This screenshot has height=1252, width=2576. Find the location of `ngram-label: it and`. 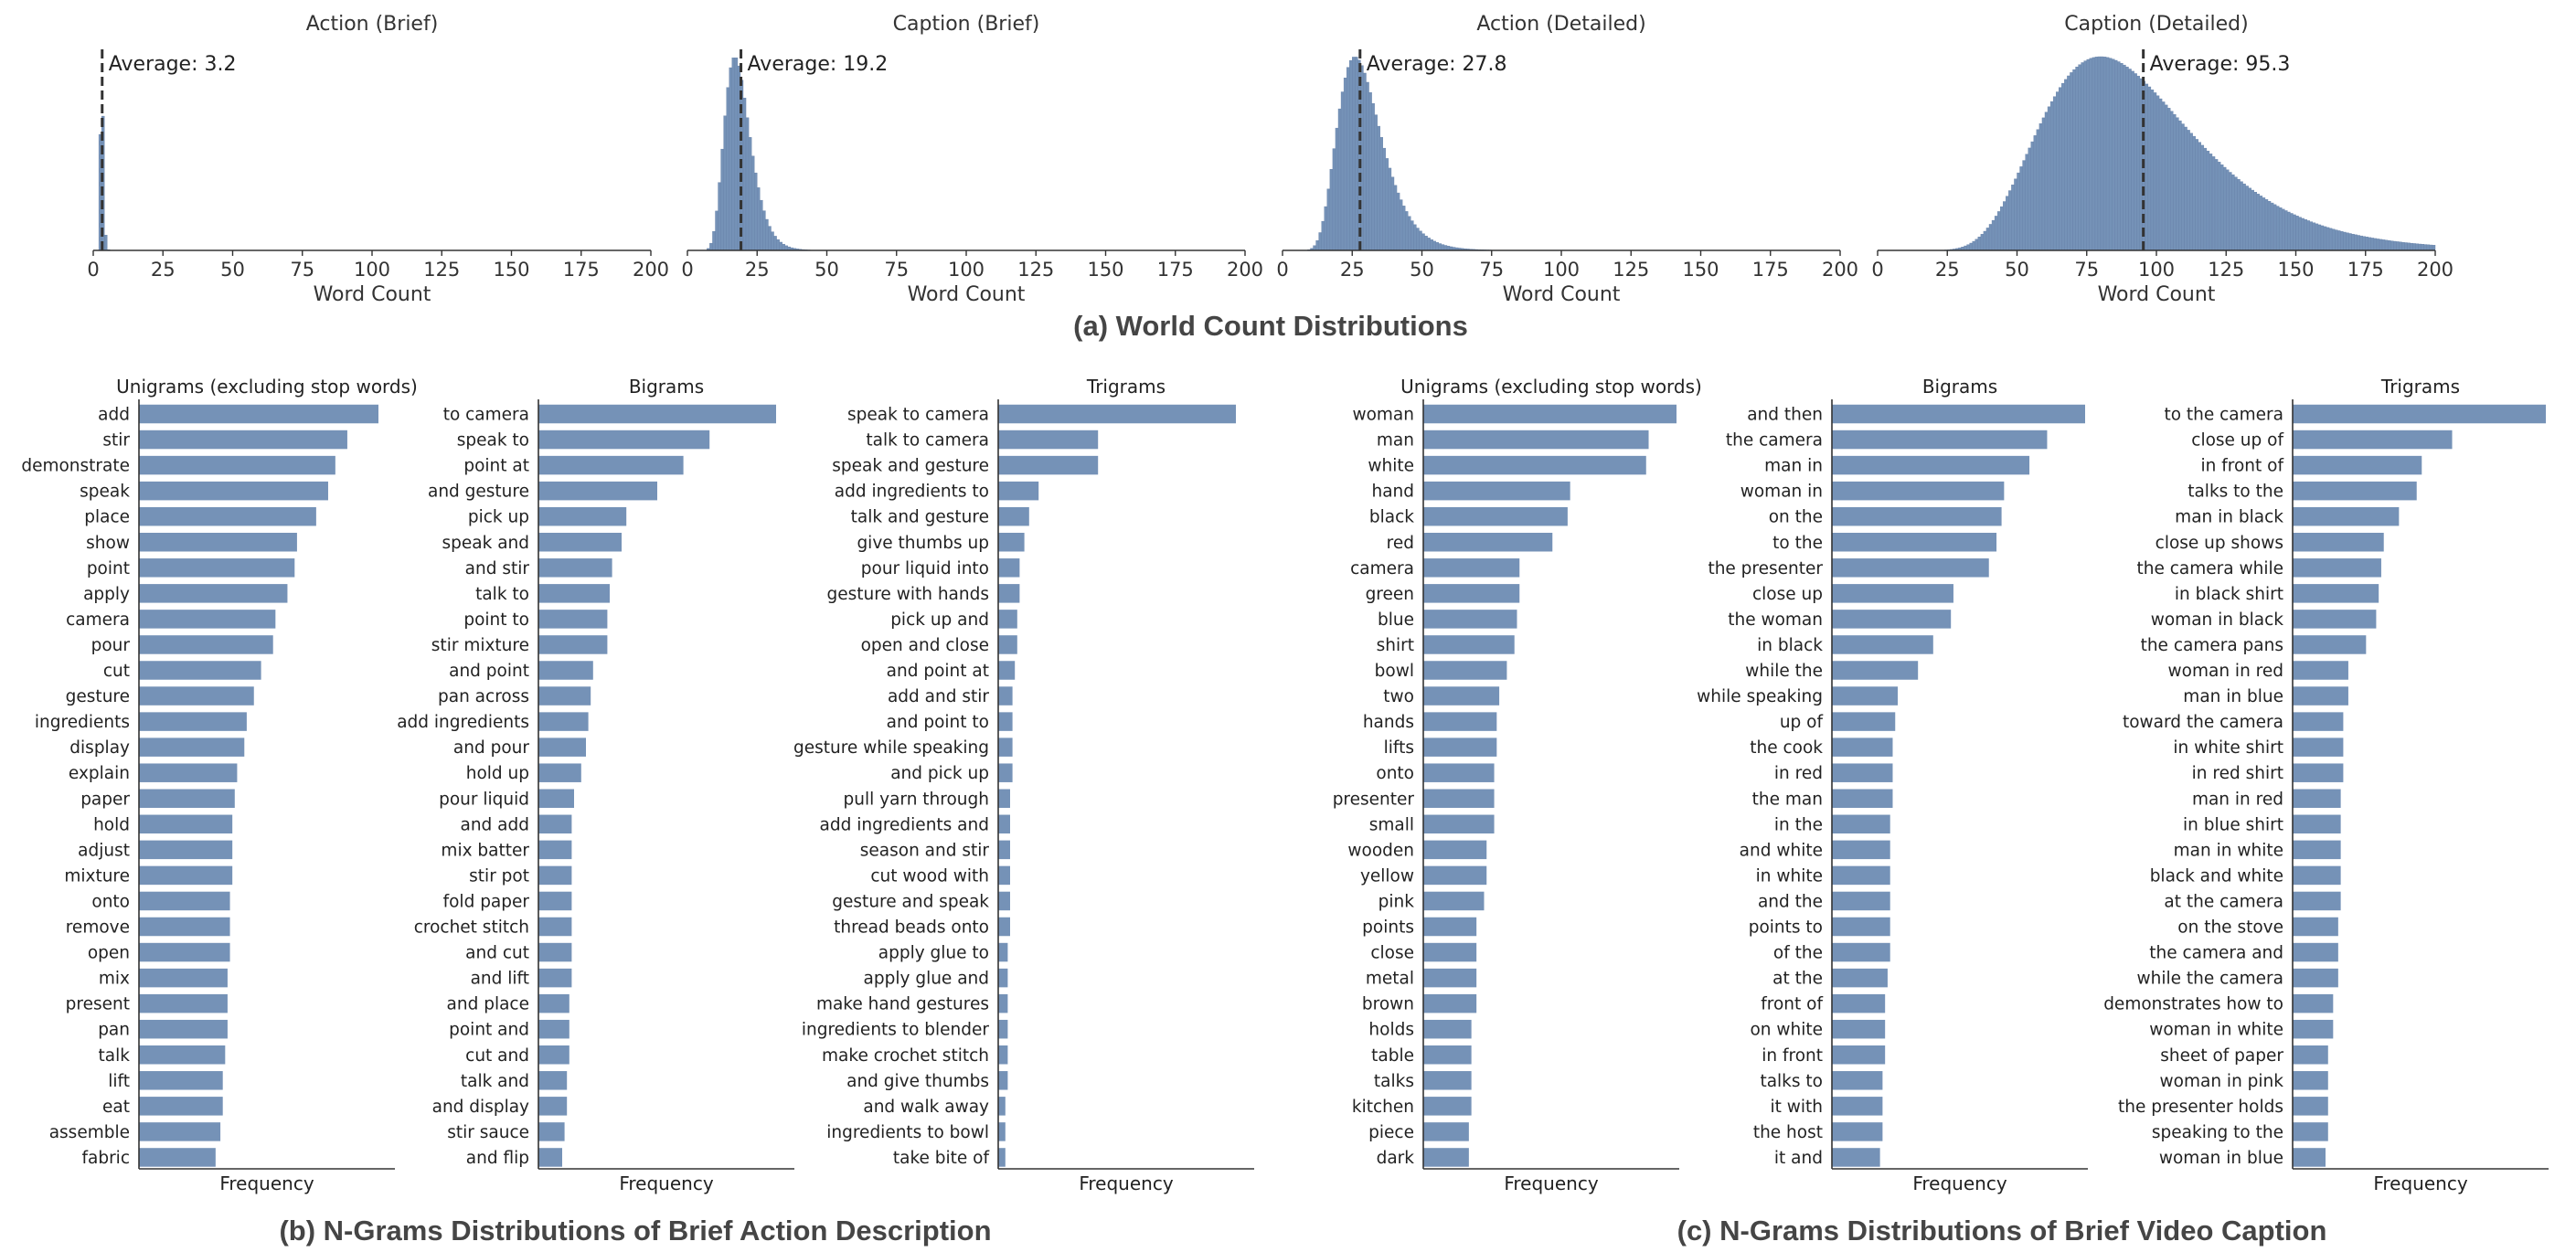

ngram-label: it and is located at coordinates (1798, 1158).